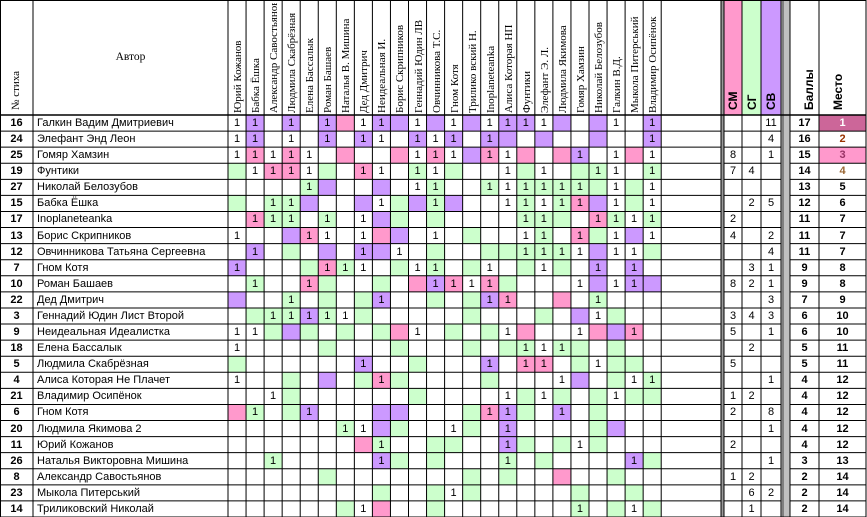 The width and height of the screenshot is (867, 517). I want to click on sg-cell: 3, so click(751, 267).